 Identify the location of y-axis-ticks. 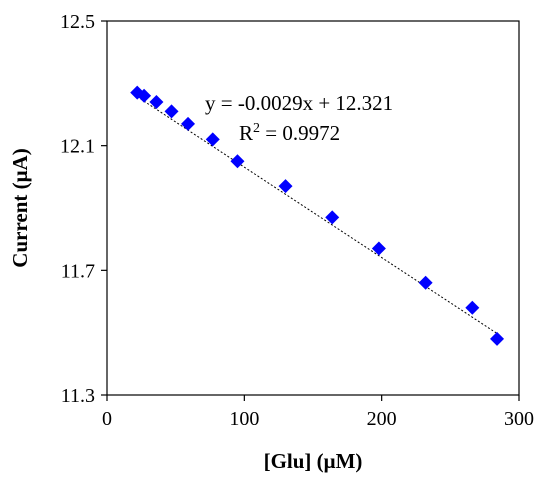
(104, 208).